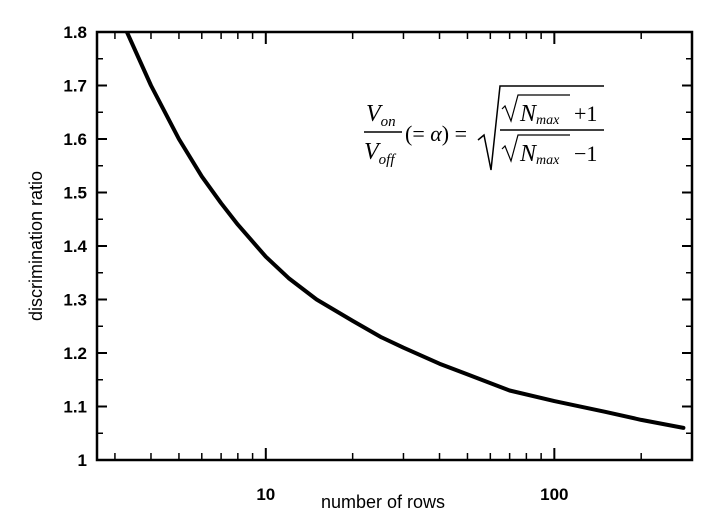 The width and height of the screenshot is (708, 523). Describe the element at coordinates (554, 494) in the screenshot. I see `x-tick-label: 100` at that location.